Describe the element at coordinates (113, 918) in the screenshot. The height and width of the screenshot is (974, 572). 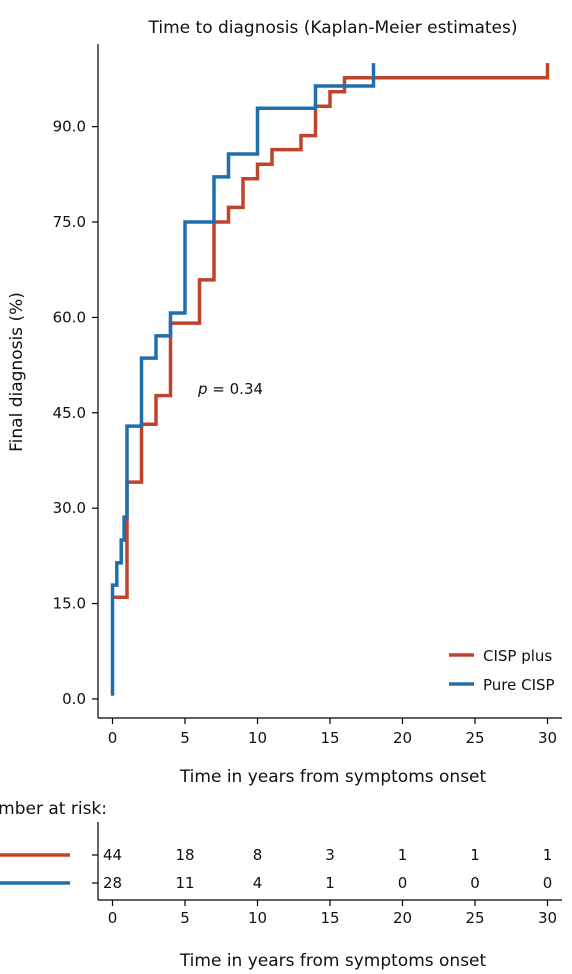
I see `risk-x-tick-label: 0` at that location.